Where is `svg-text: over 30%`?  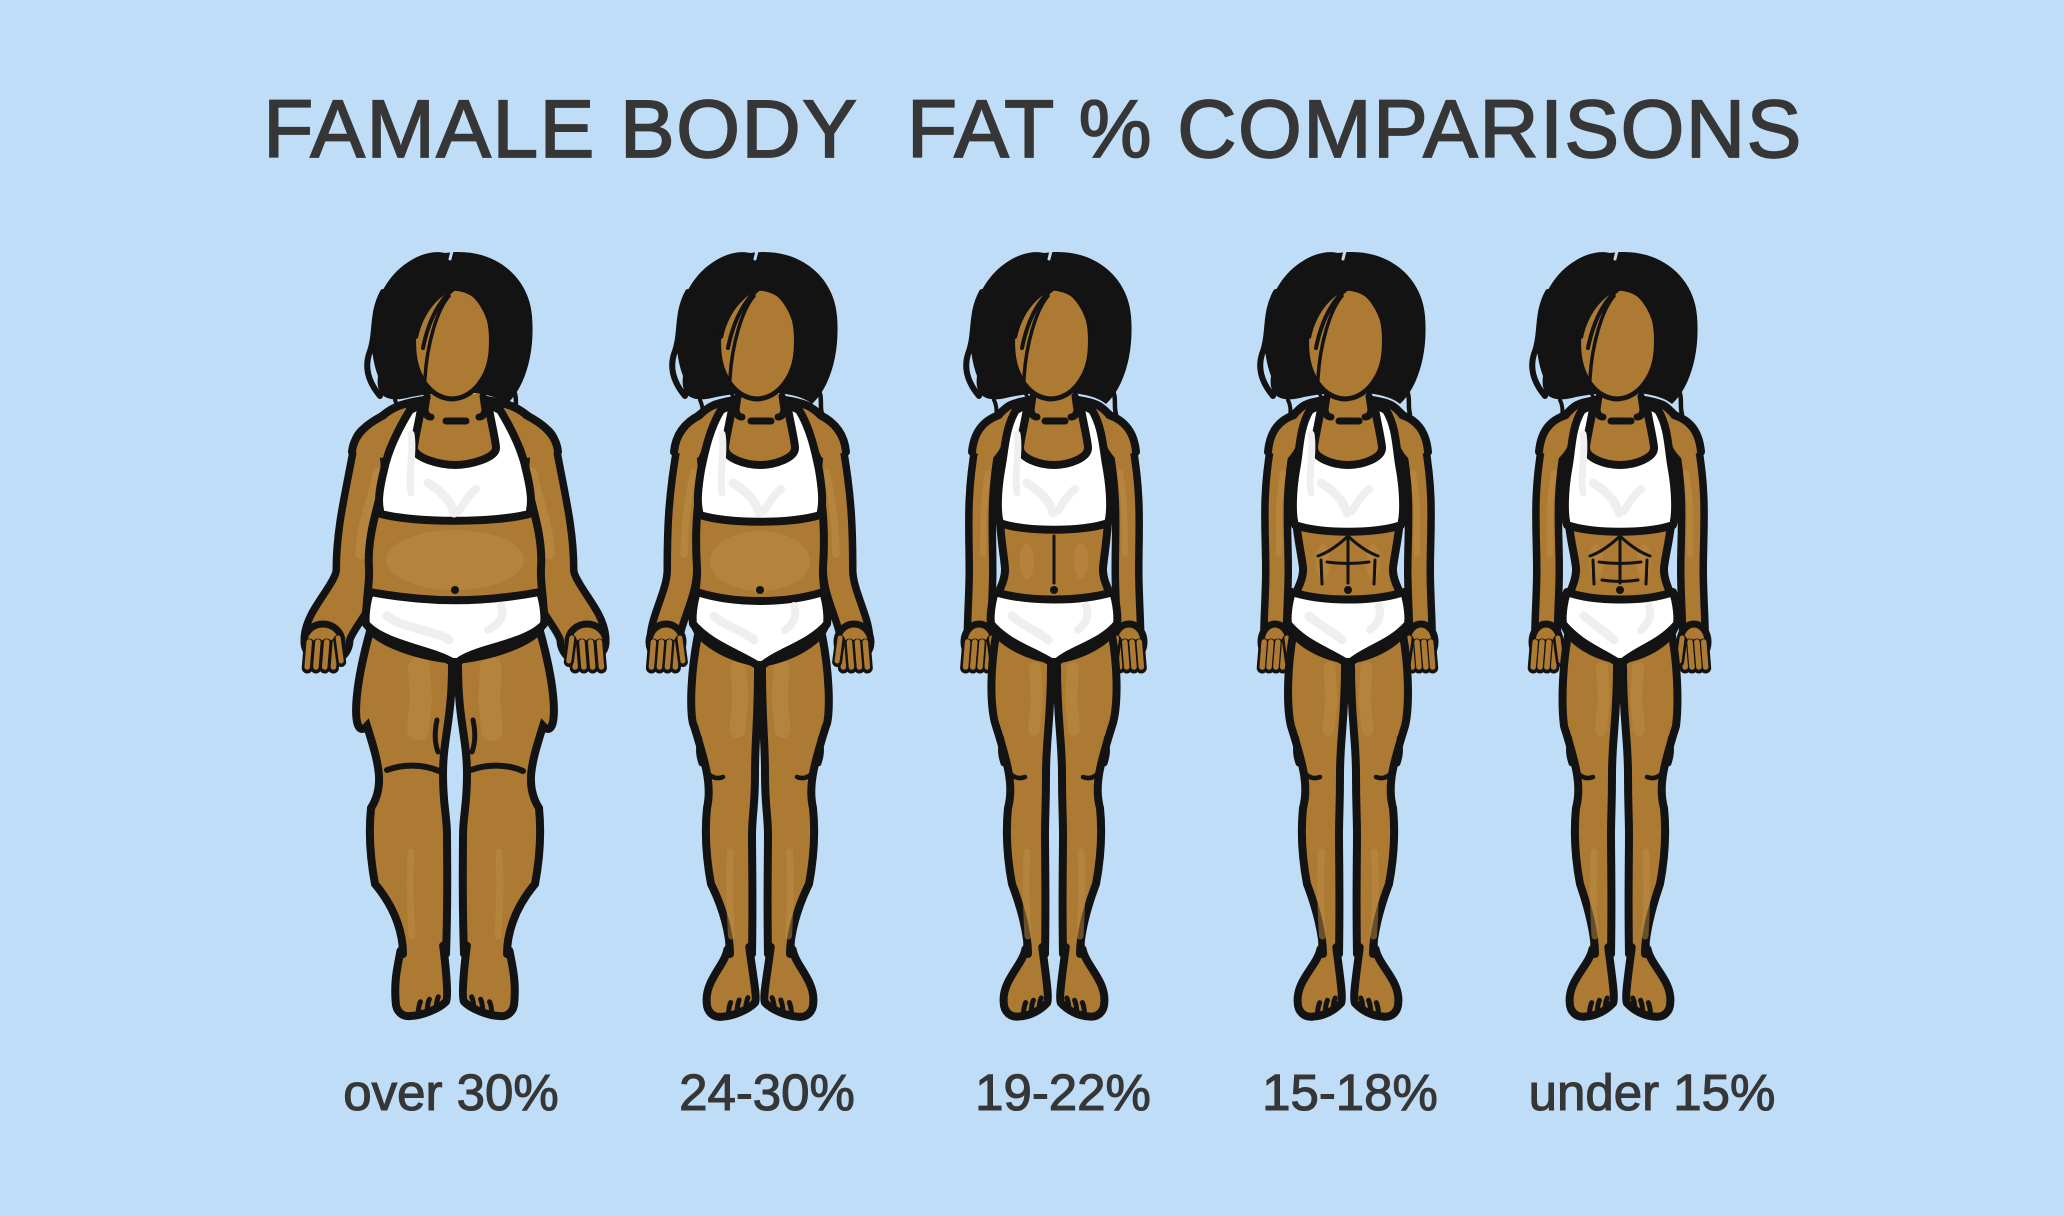
svg-text: over 30% is located at coordinates (450, 1092).